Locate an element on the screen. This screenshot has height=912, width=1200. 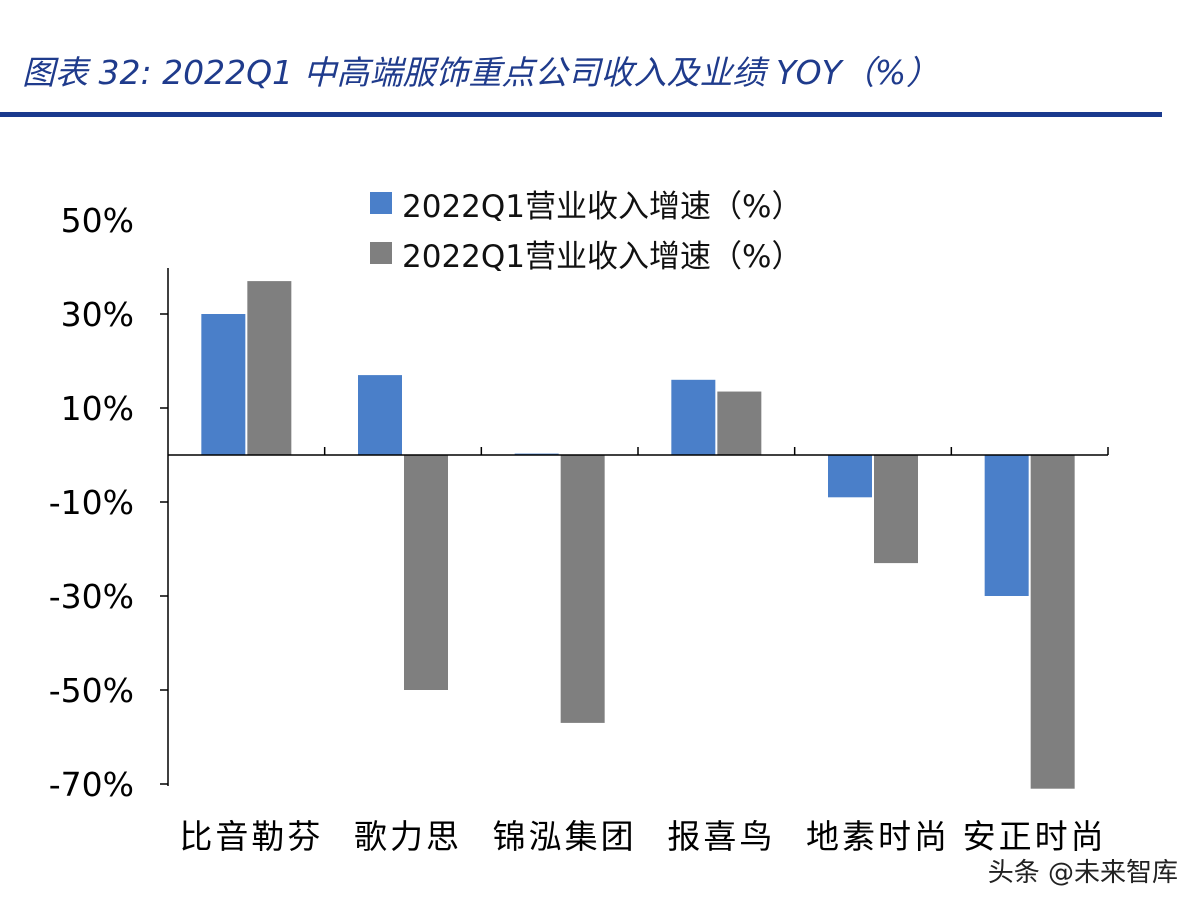
y-tick-label: 30% is located at coordinates (97, 314).